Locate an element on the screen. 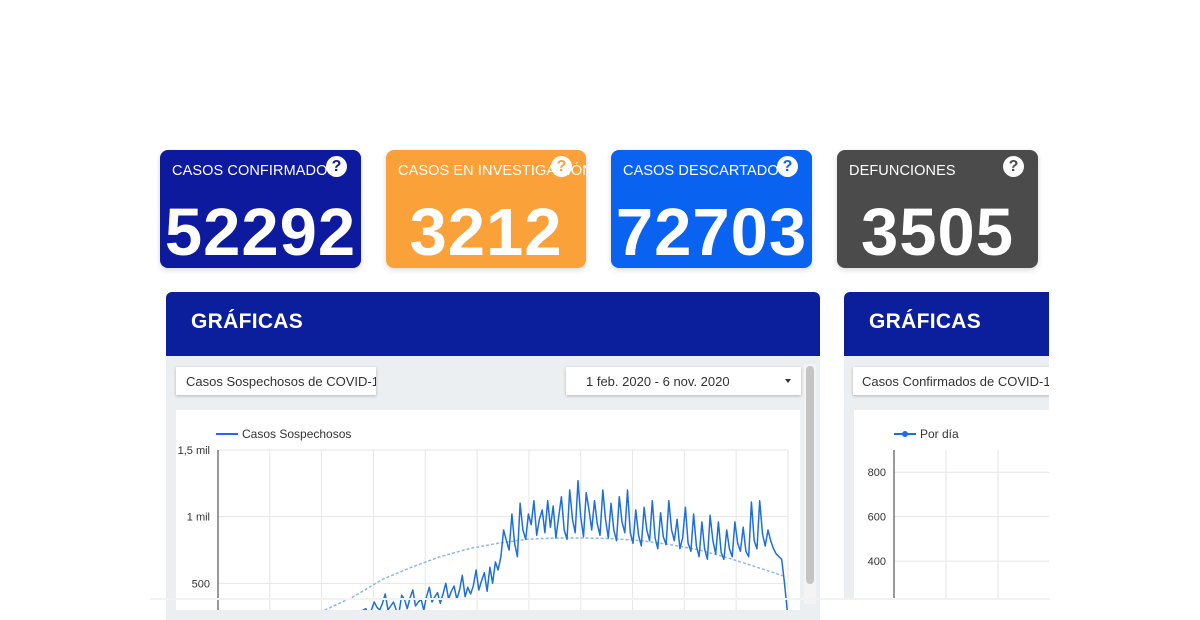 The height and width of the screenshot is (620, 1200). card-casos-en-investigacion: CASOS EN INVESTIGACIÓN ? 3212 is located at coordinates (486, 209).